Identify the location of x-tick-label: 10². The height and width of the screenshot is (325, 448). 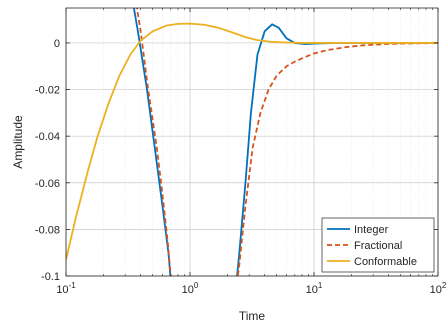
(438, 288).